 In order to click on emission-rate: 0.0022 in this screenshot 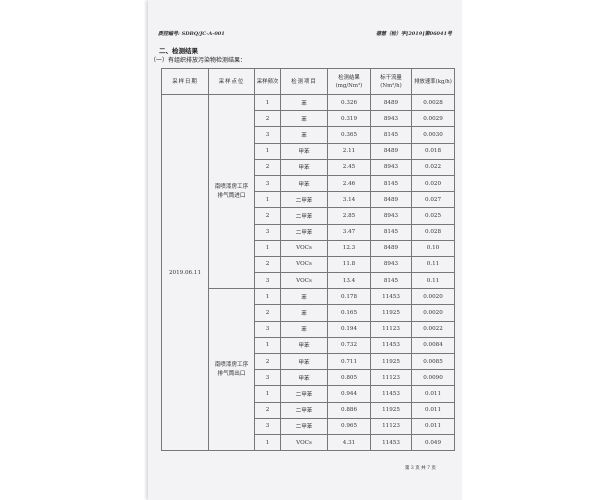, I will do `click(433, 329)`.